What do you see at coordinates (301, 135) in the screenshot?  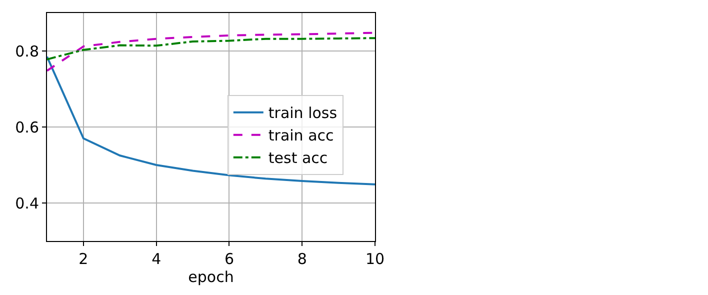 I see `legend-label: train acc` at bounding box center [301, 135].